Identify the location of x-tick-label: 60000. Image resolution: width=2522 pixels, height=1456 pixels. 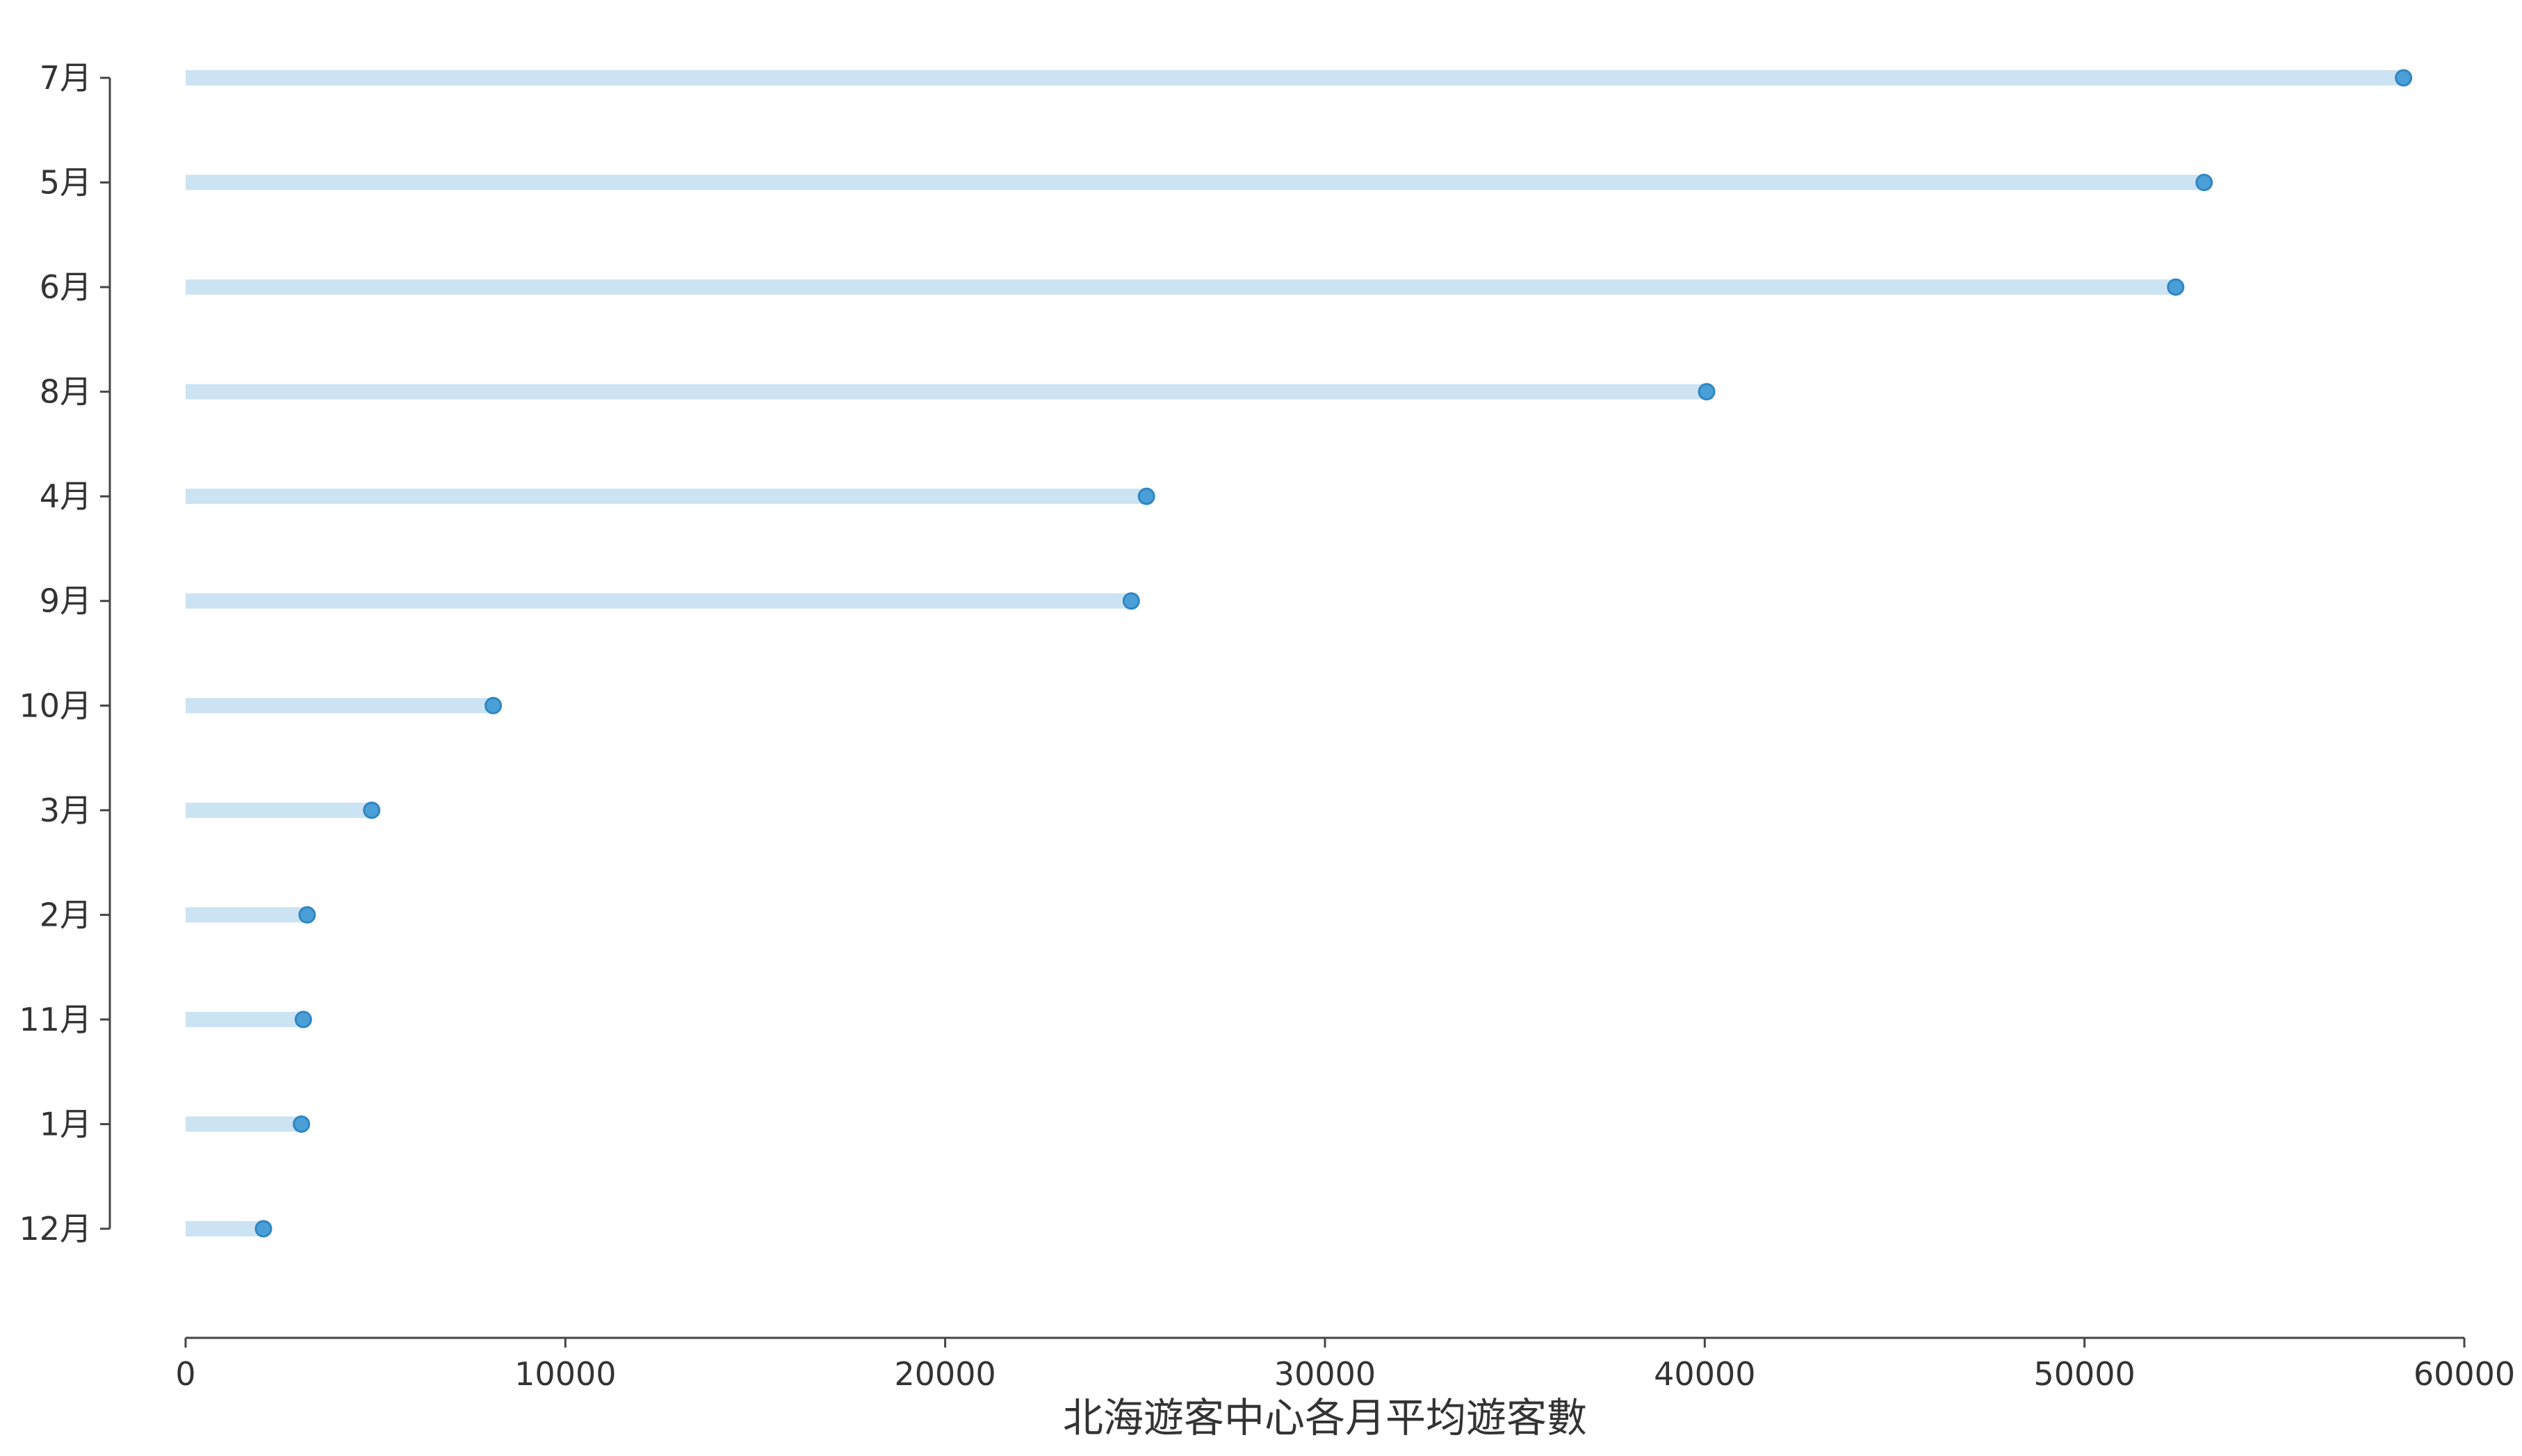
(2464, 1374).